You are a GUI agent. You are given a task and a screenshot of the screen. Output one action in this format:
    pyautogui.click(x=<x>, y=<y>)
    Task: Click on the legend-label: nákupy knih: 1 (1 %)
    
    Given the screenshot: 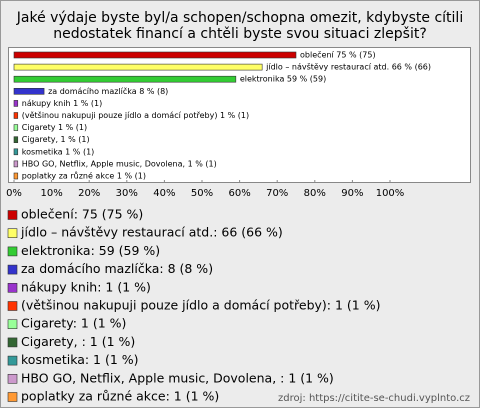 What is the action you would take?
    pyautogui.click(x=86, y=286)
    